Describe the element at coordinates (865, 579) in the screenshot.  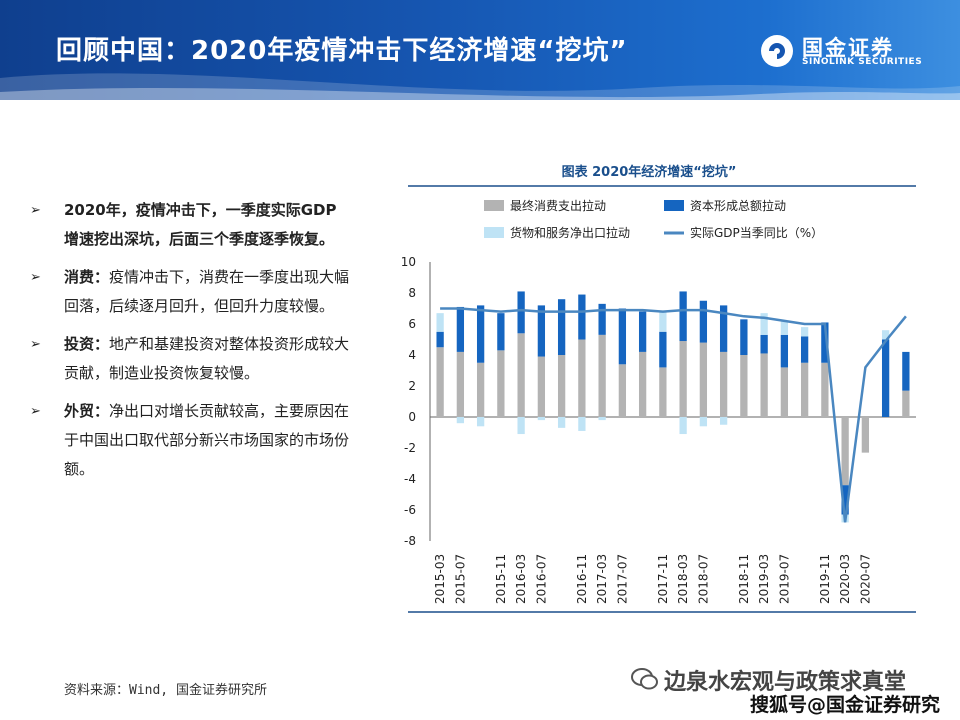
I see `x-tick-label: 2020-07` at that location.